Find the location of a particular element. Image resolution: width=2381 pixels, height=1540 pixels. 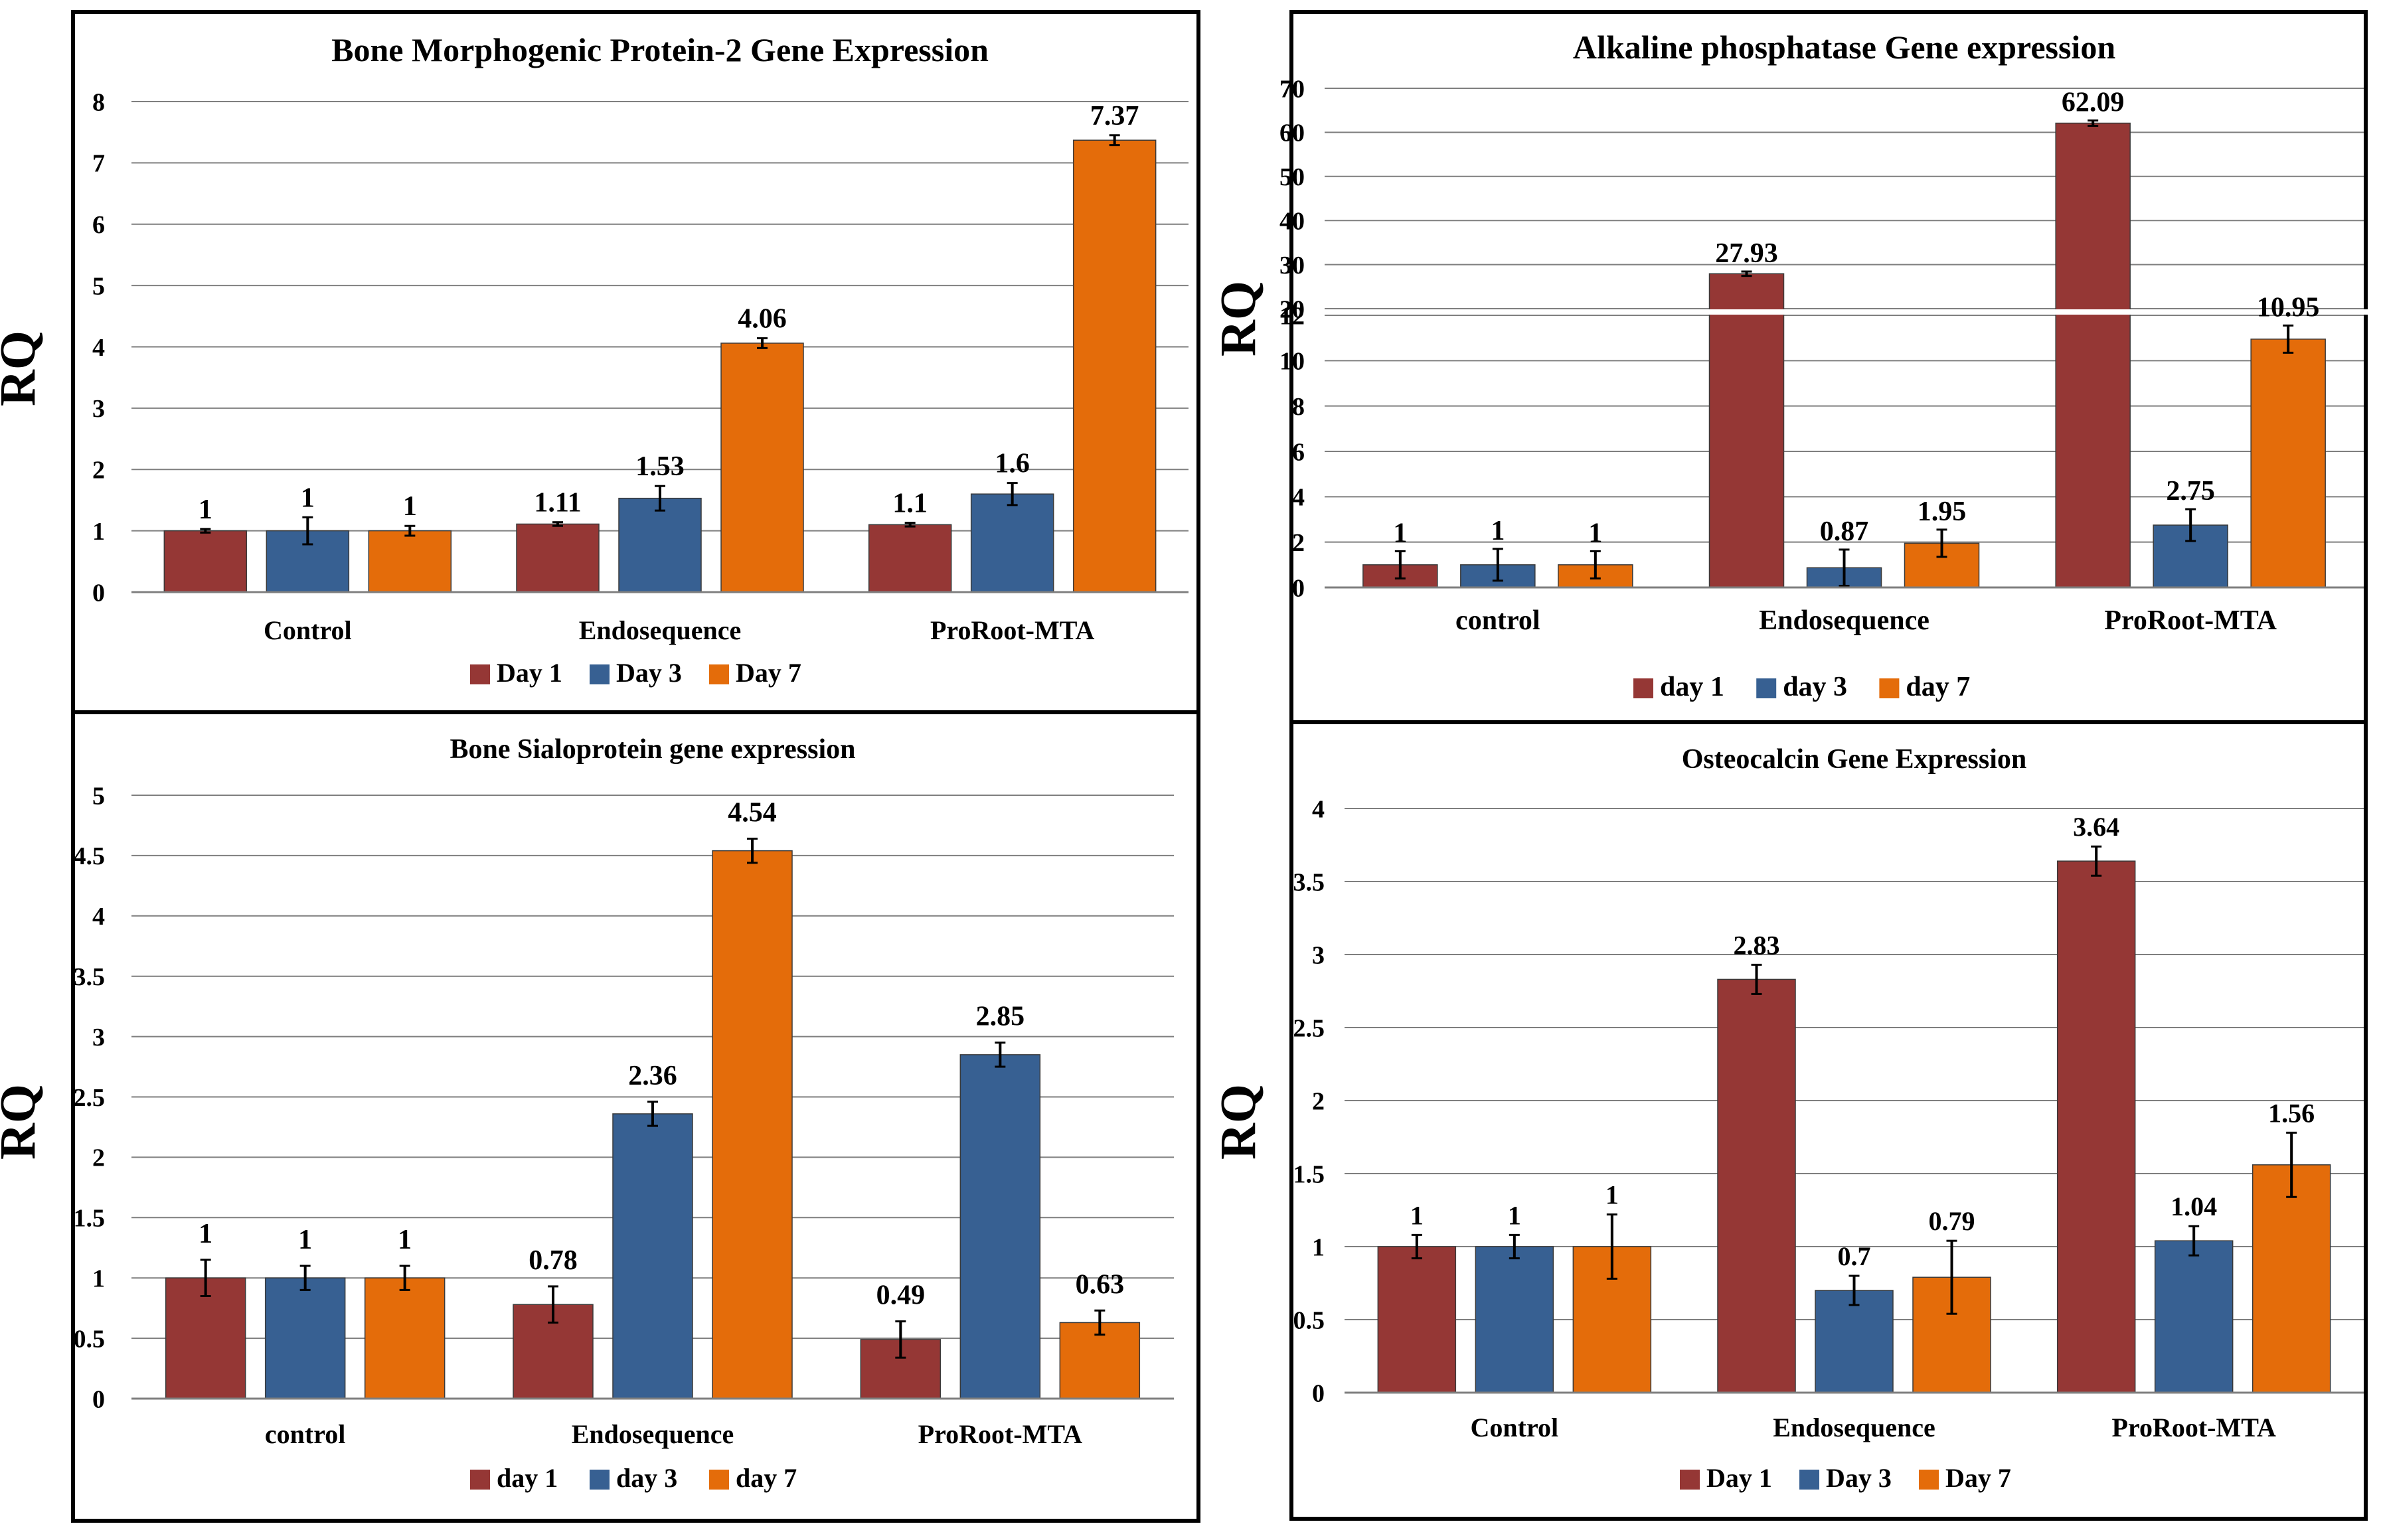

data-label: 1.11 is located at coordinates (557, 503).